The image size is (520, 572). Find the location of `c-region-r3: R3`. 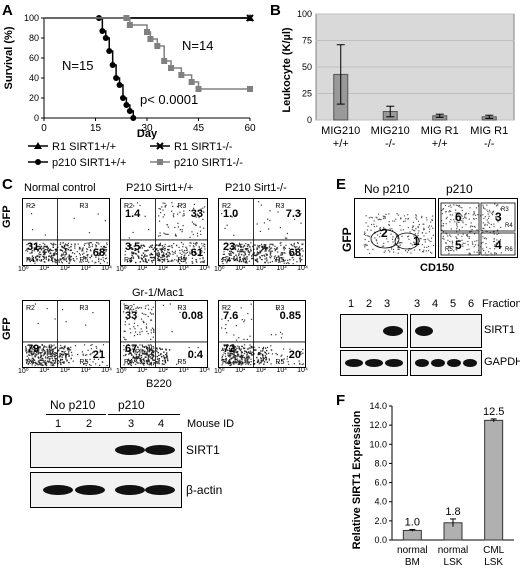

c-region-r3: R3 is located at coordinates (279, 308).